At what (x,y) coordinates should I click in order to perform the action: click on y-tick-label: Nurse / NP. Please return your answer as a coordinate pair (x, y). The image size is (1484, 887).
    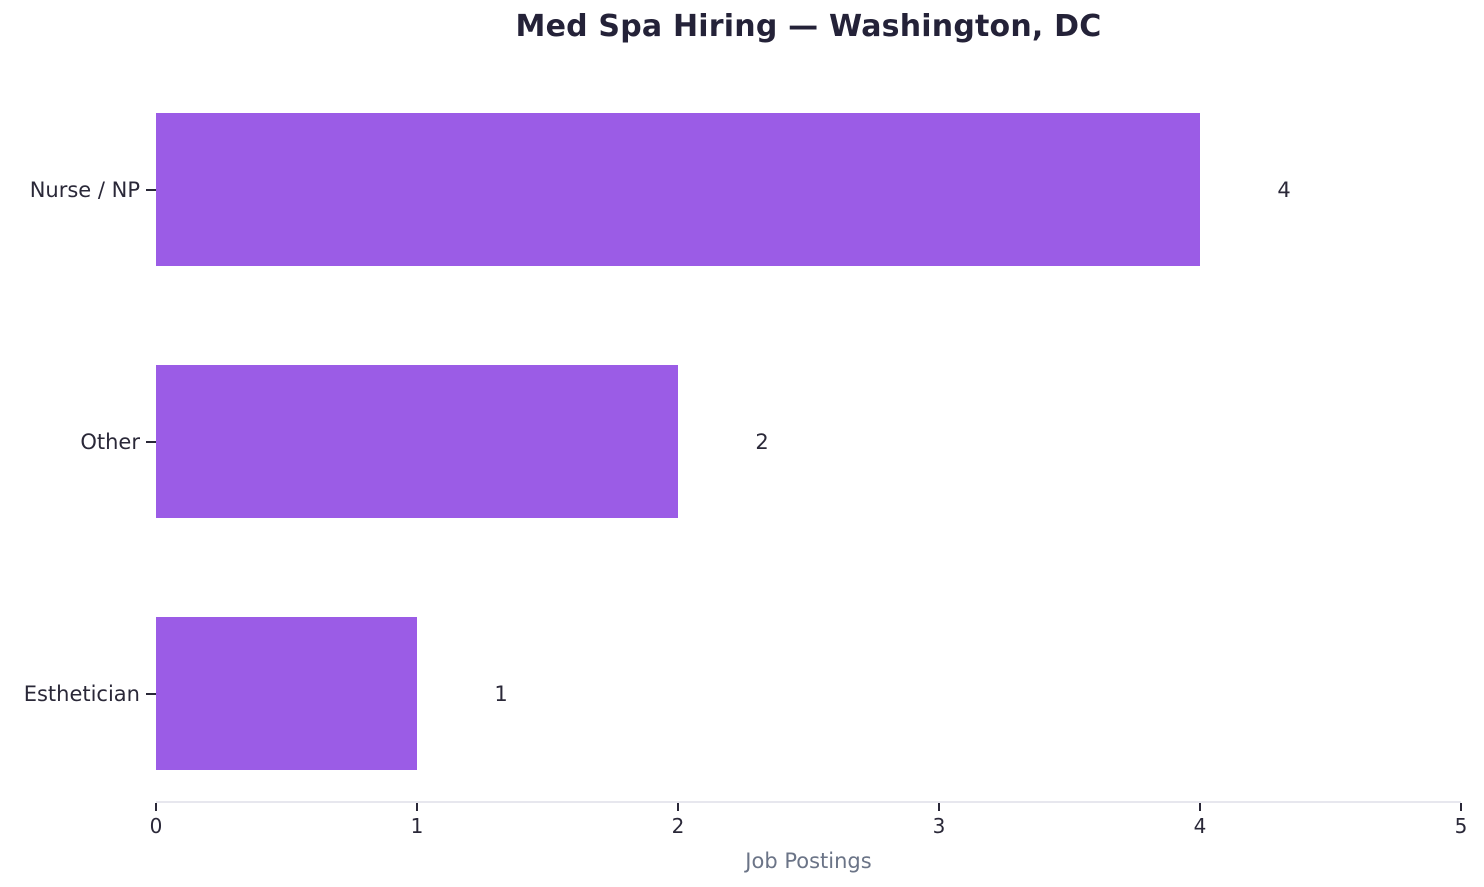
    Looking at the image, I should click on (84, 189).